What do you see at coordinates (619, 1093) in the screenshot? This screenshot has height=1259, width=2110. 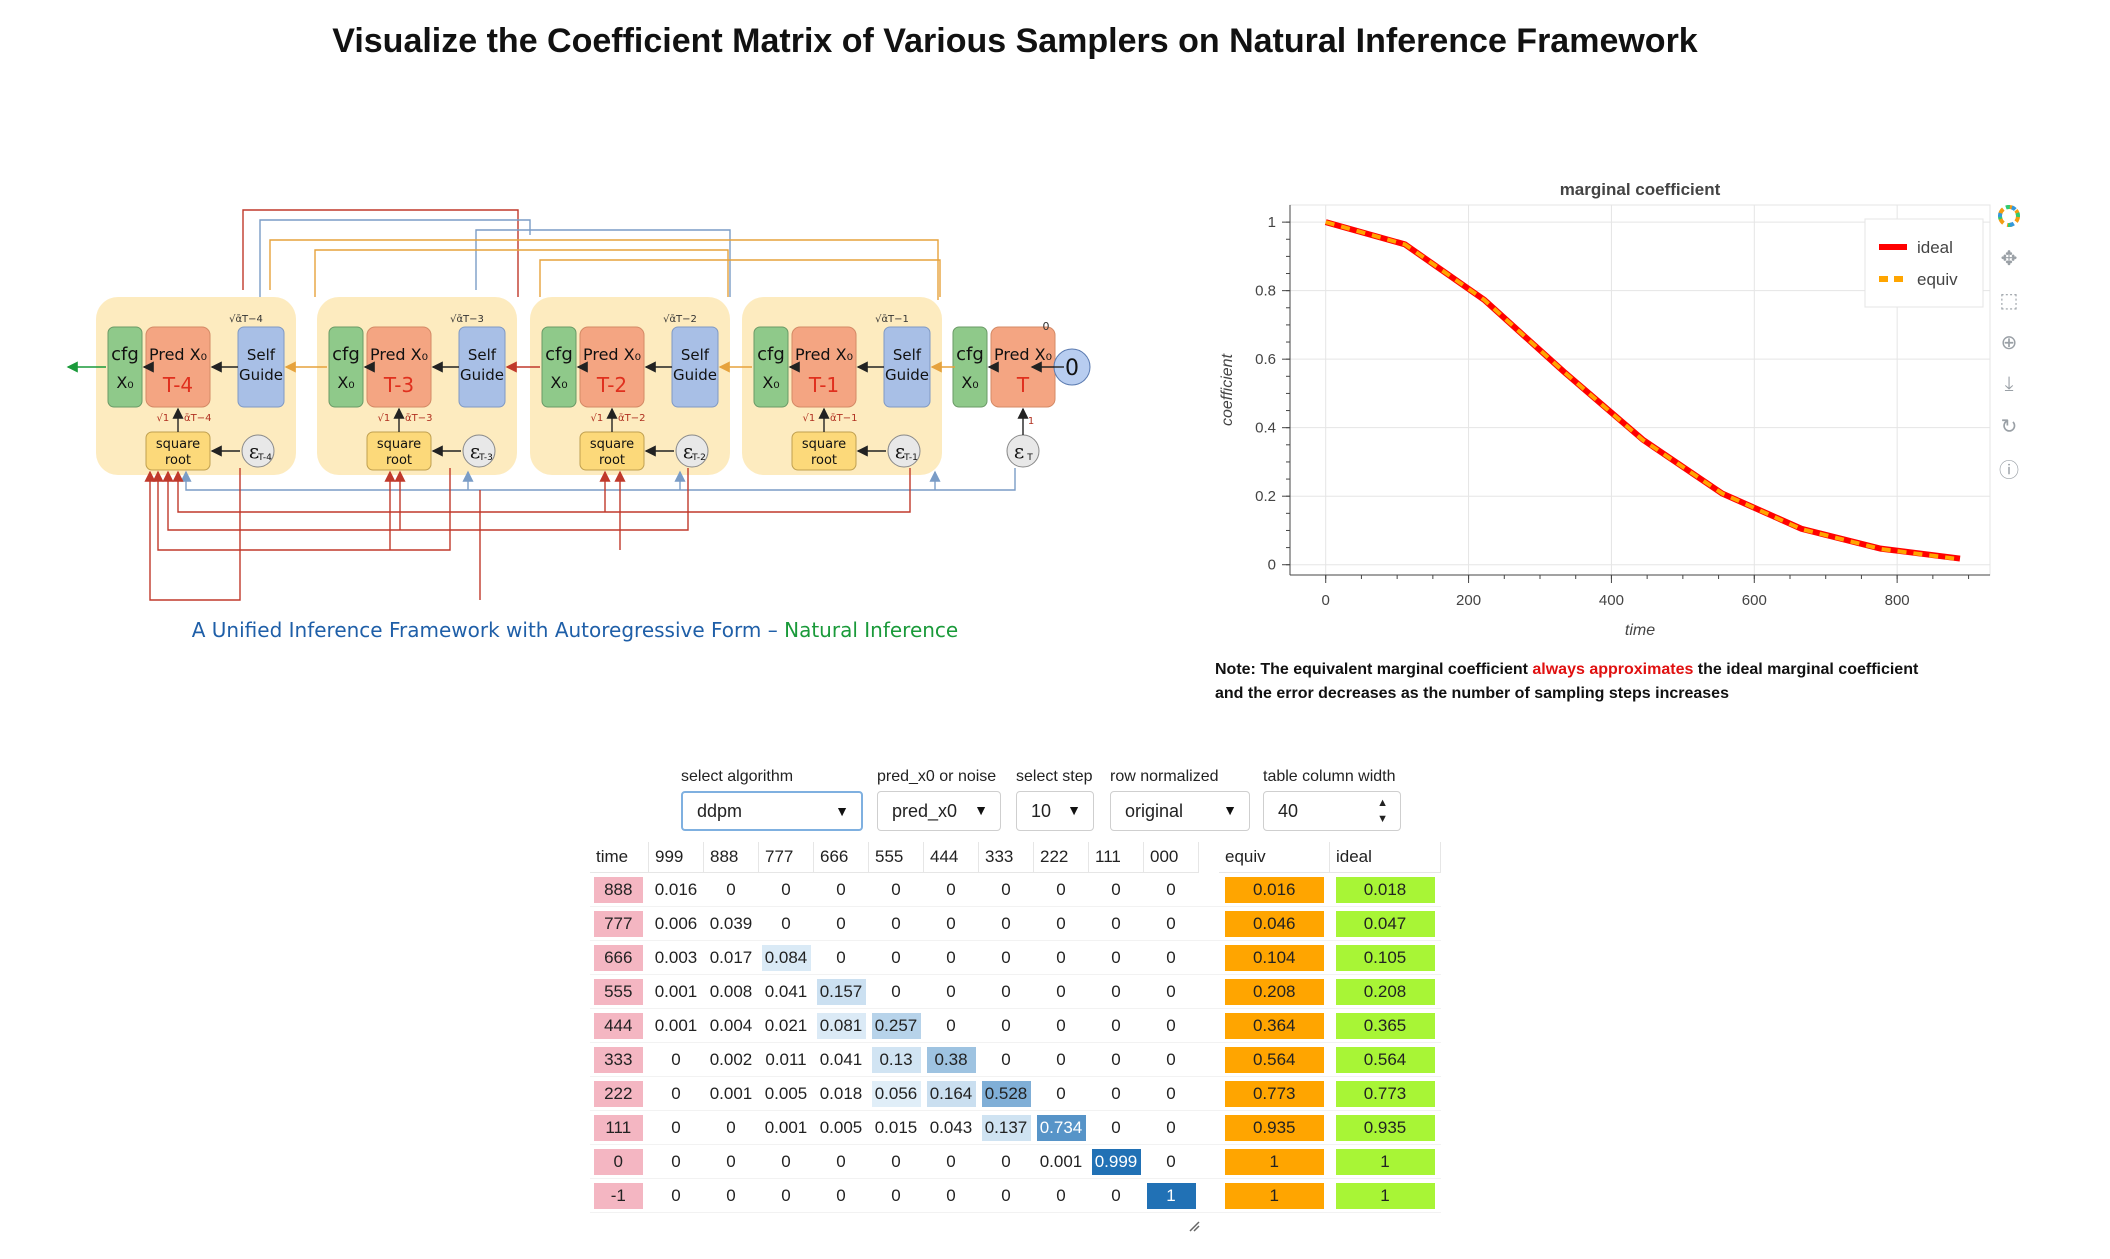 I see `time-cell: 222` at bounding box center [619, 1093].